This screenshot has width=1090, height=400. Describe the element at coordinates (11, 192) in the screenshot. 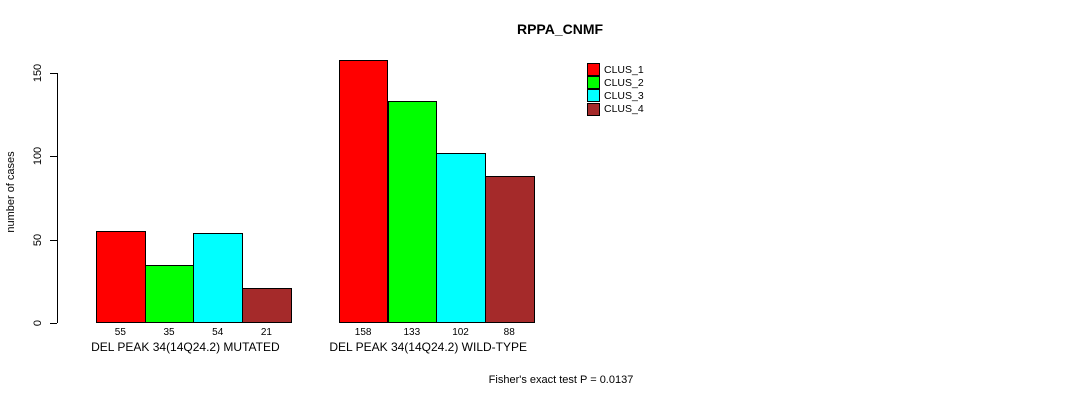

I see `y-axis-label: number of cases` at that location.